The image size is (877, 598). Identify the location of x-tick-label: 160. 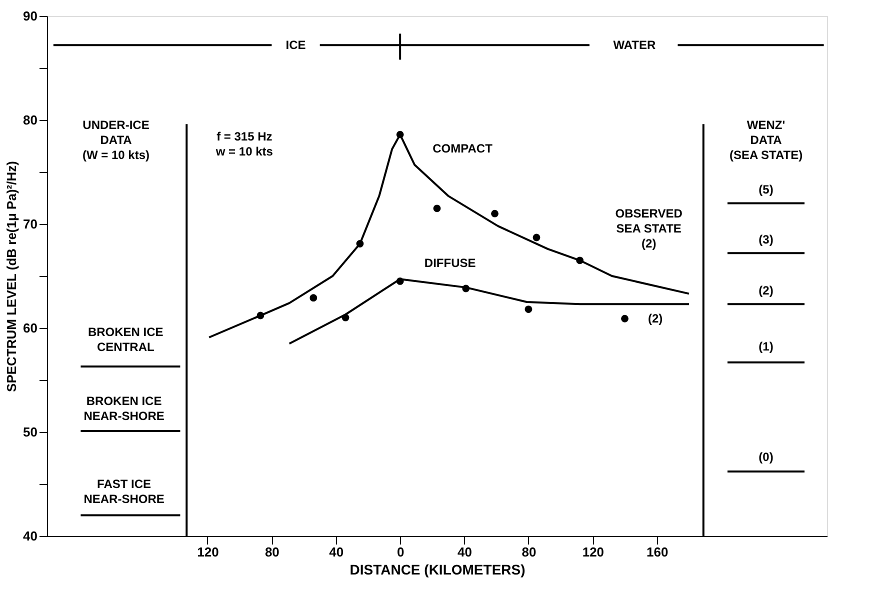
(657, 552).